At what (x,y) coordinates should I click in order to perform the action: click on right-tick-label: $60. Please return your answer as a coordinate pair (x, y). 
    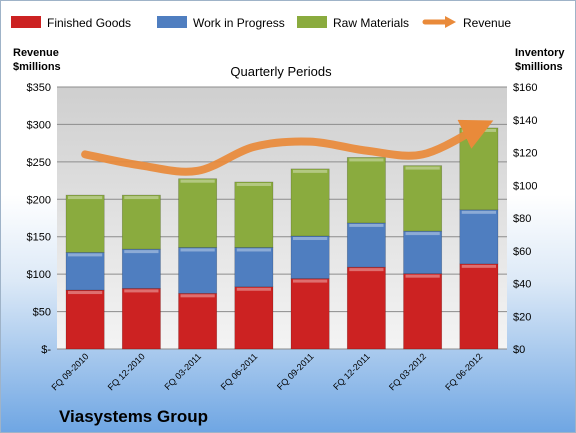
    Looking at the image, I should click on (522, 252).